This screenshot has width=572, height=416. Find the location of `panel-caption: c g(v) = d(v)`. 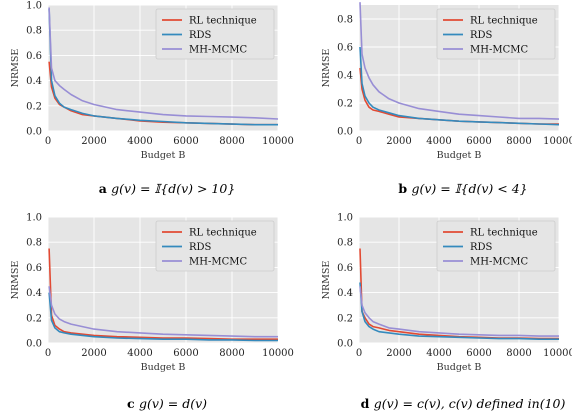

panel-caption: c g(v) = d(v) is located at coordinates (167, 403).